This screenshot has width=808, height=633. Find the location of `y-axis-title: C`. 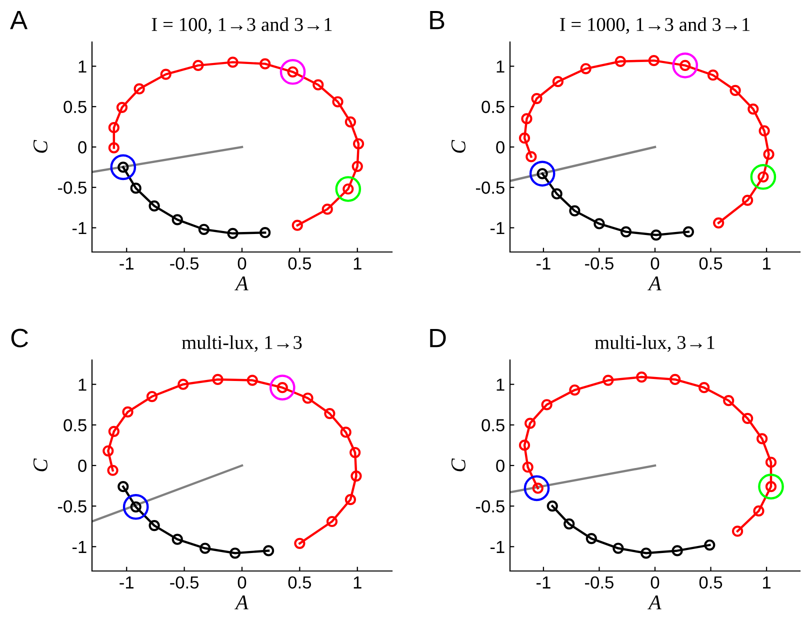

y-axis-title: C is located at coordinates (458, 146).